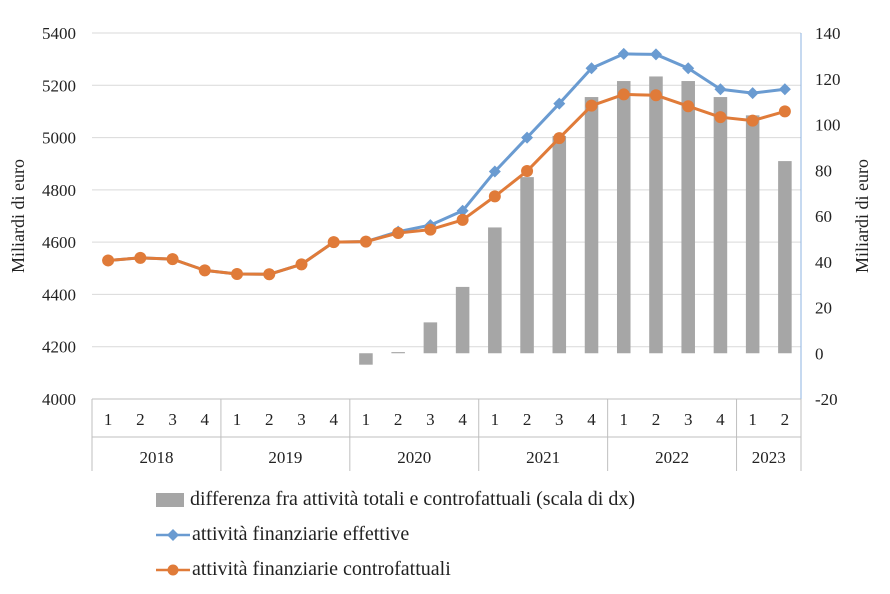  Describe the element at coordinates (862, 216) in the screenshot. I see `y-axis-label-right: Miliardi di euro` at that location.